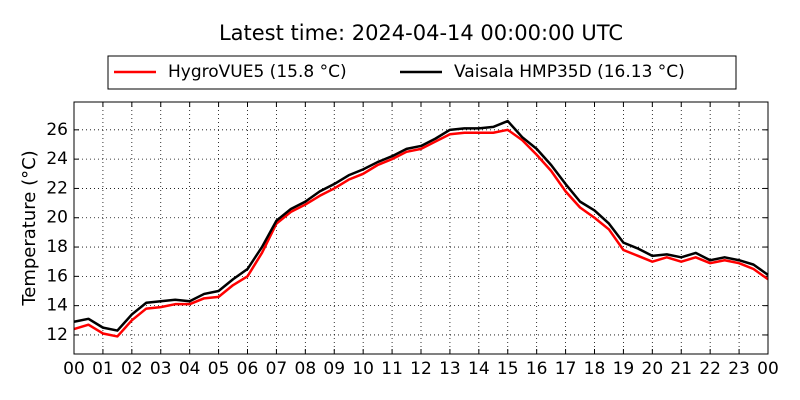 The width and height of the screenshot is (800, 400). I want to click on x-tick-label: 07, so click(277, 369).